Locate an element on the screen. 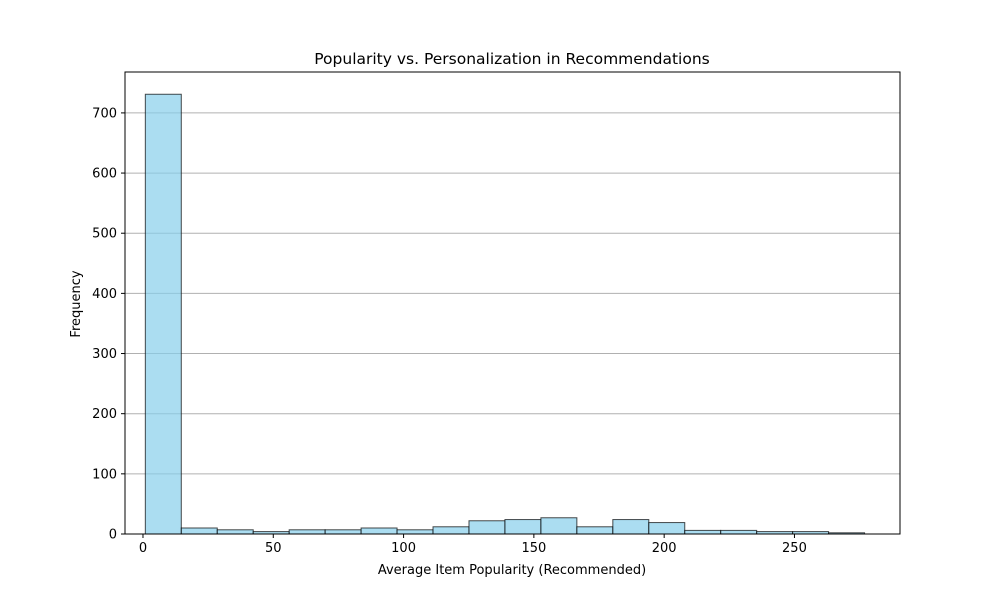 The height and width of the screenshot is (600, 1000). x-tick-label: 0 is located at coordinates (143, 548).